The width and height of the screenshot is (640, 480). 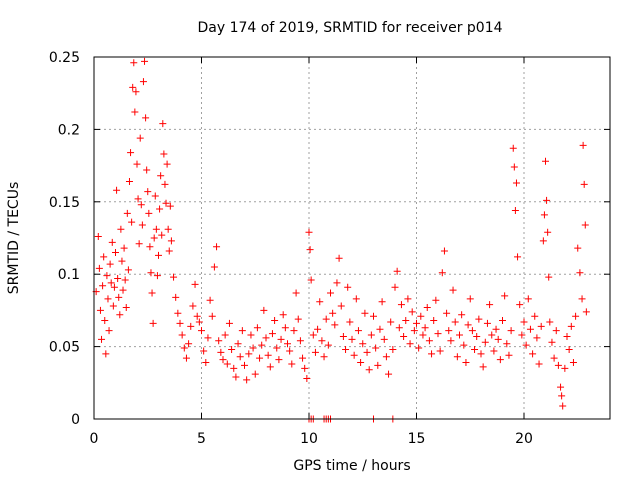 What do you see at coordinates (201, 439) in the screenshot?
I see `x-tick-label: 5` at bounding box center [201, 439].